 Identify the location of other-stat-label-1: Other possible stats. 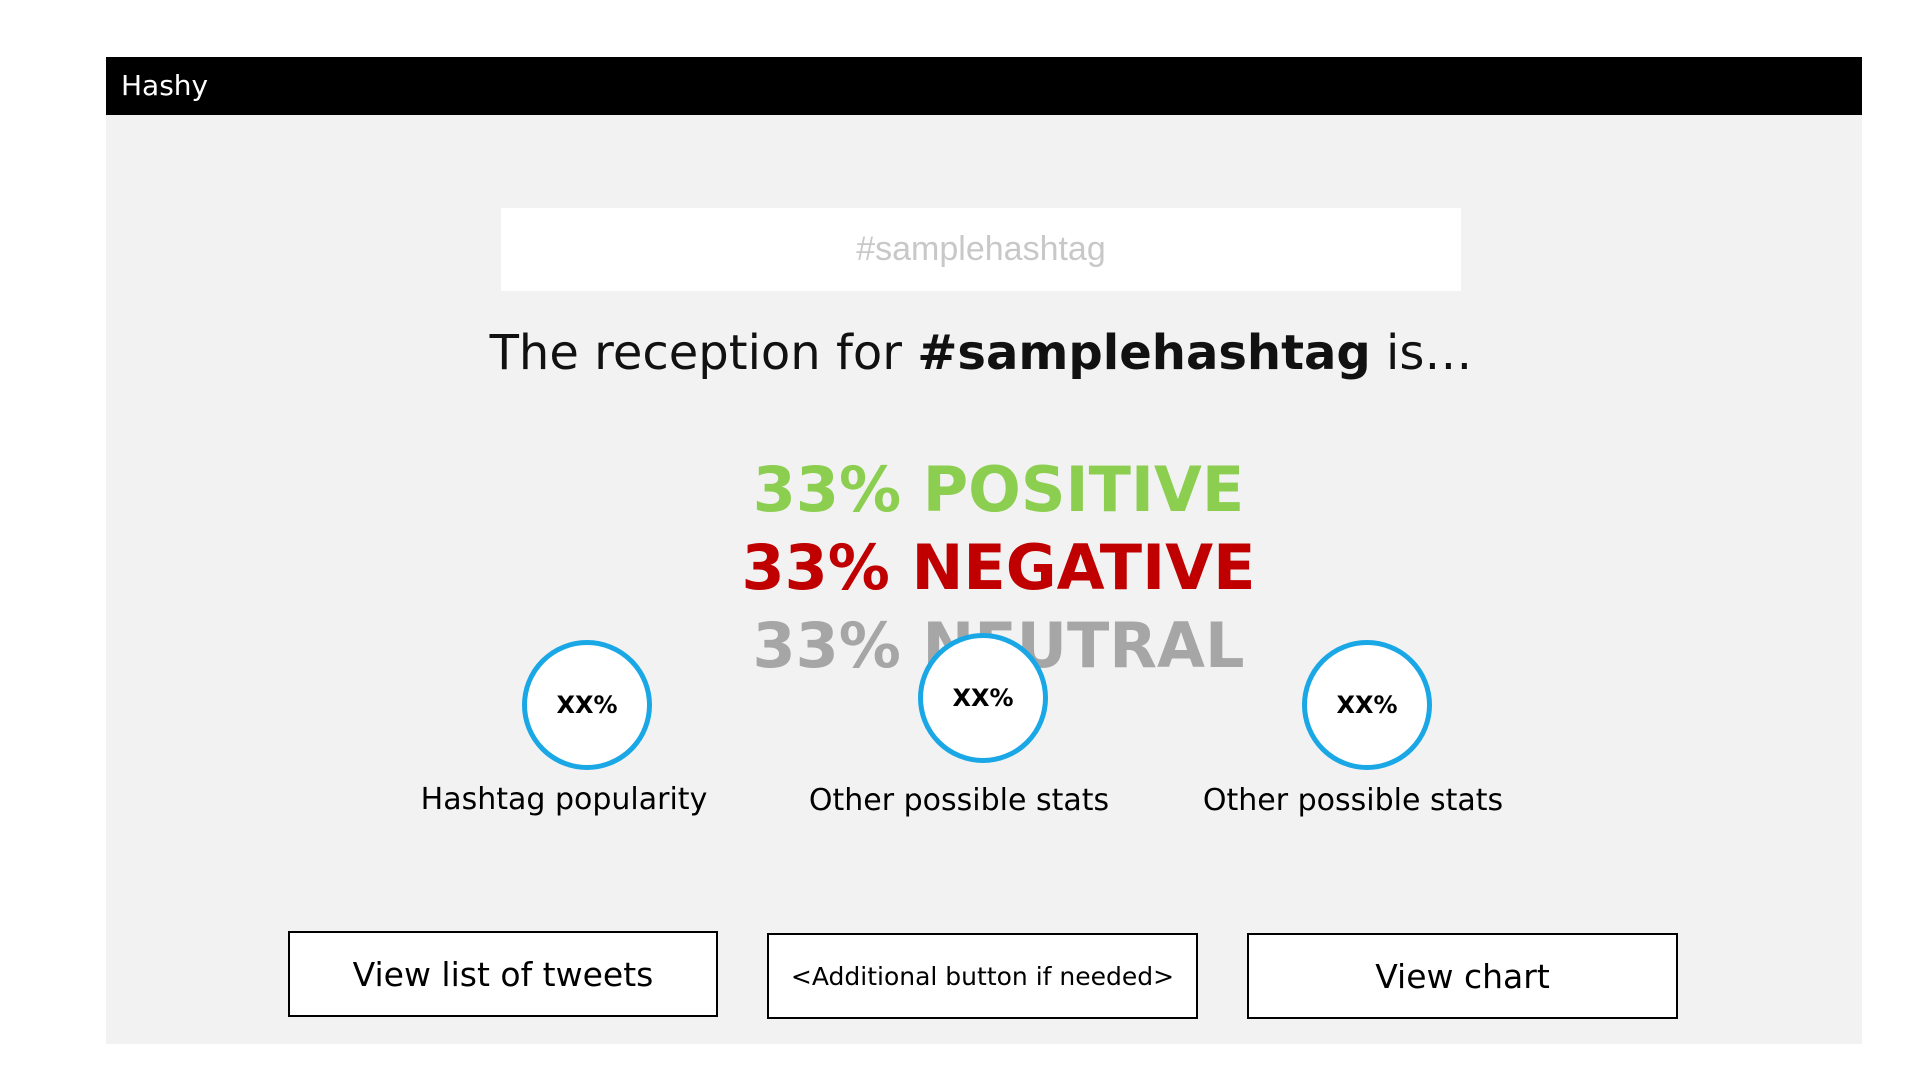
(959, 800).